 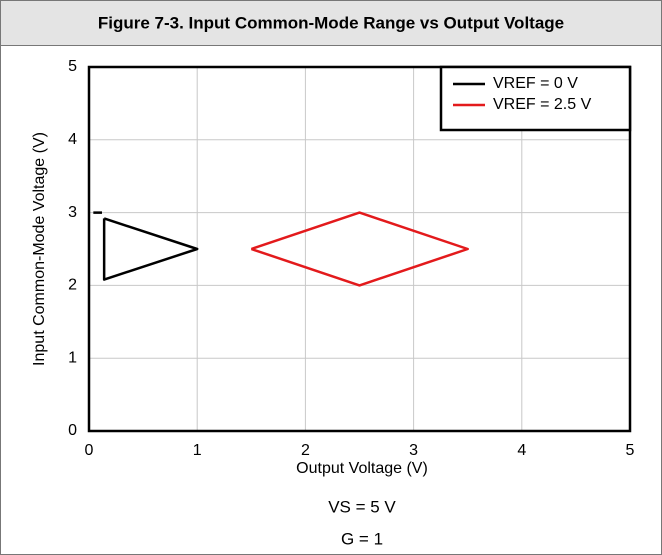 What do you see at coordinates (72, 430) in the screenshot?
I see `y-tick-label: 0` at bounding box center [72, 430].